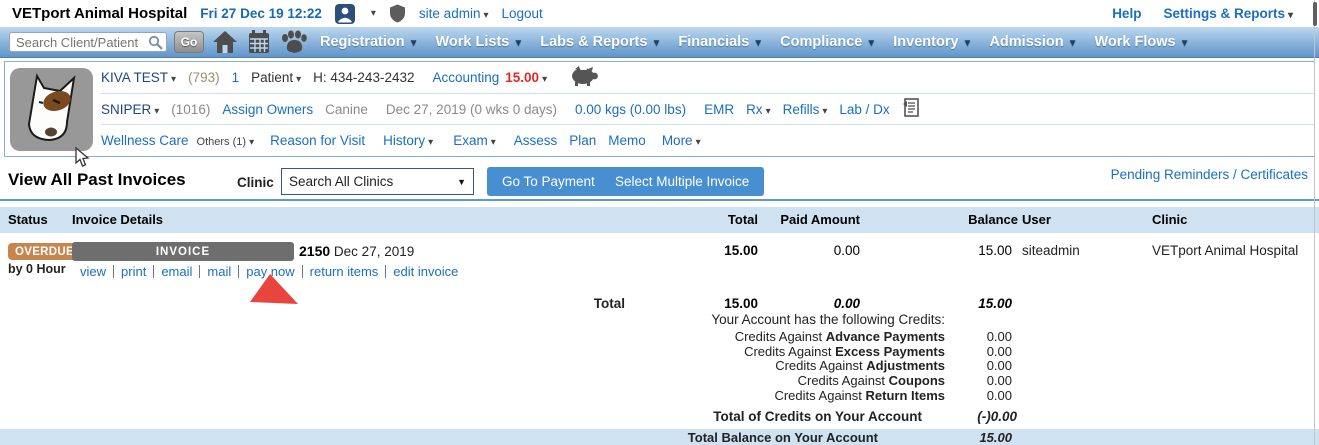 The image size is (1319, 445). I want to click on rx-label: Rx, so click(754, 109).